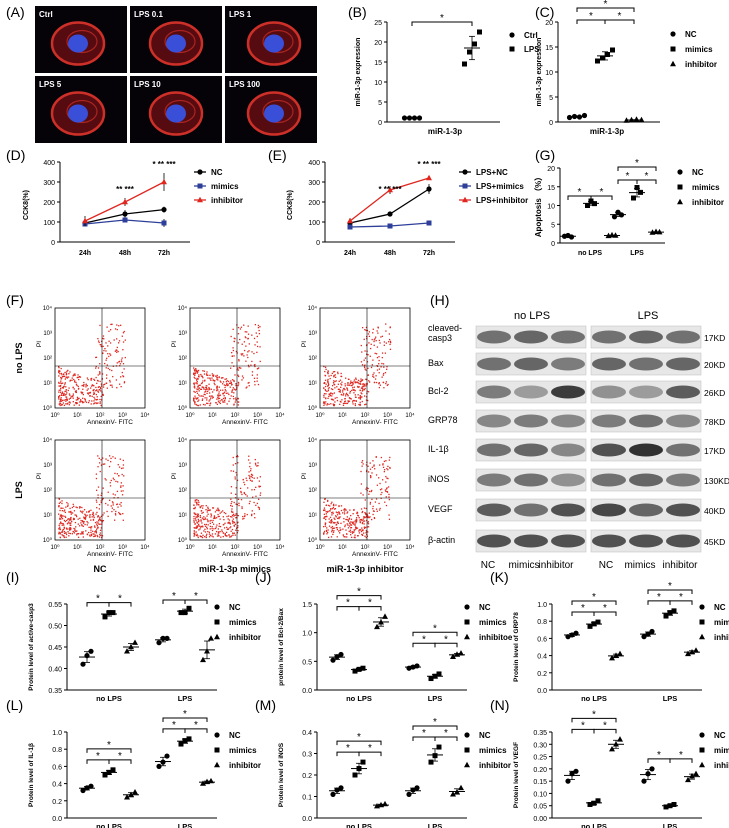  I want to click on x-tick-label: 48h, so click(390, 253).